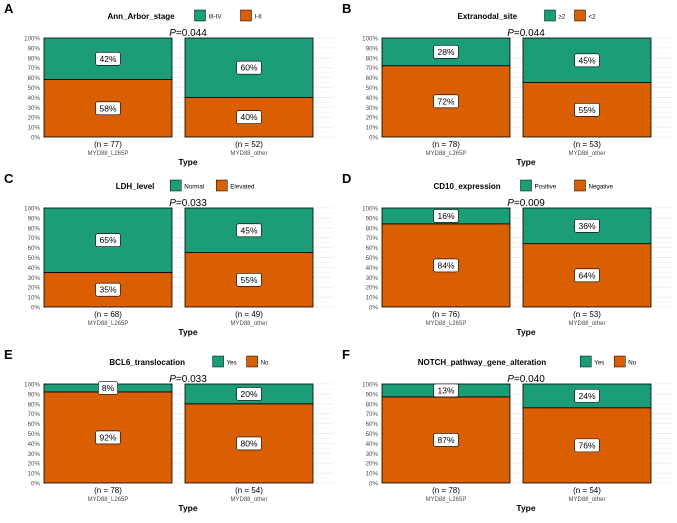 This screenshot has height=523, width=677. Describe the element at coordinates (346, 8) in the screenshot. I see `panel-letter: B` at that location.